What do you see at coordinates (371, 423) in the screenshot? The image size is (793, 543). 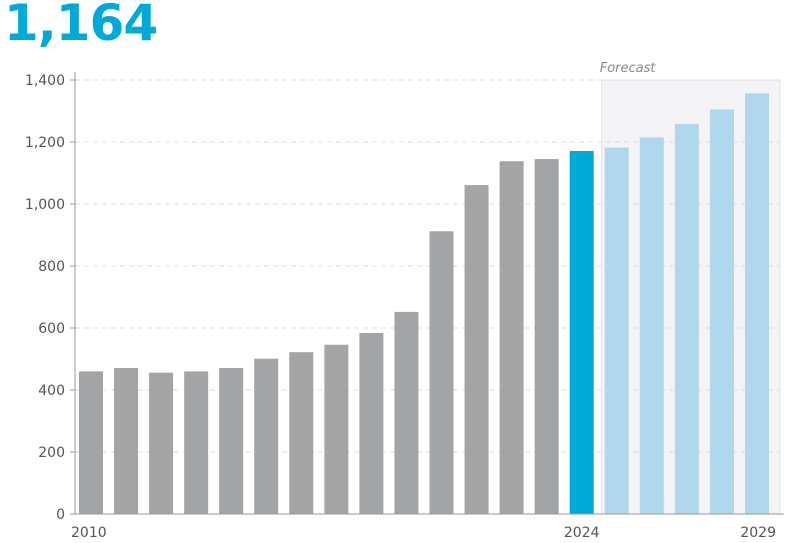 I see `bar-2018` at bounding box center [371, 423].